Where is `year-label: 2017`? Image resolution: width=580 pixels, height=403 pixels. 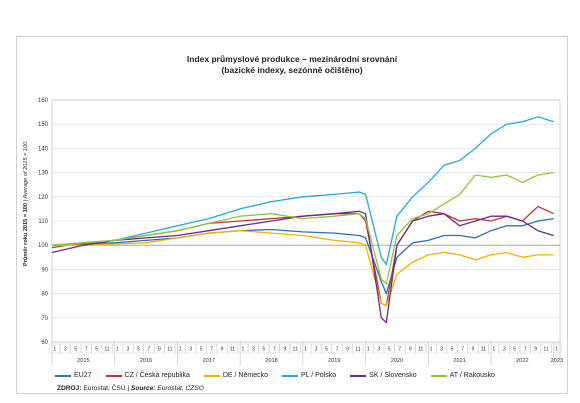 year-label: 2017 is located at coordinates (209, 361).